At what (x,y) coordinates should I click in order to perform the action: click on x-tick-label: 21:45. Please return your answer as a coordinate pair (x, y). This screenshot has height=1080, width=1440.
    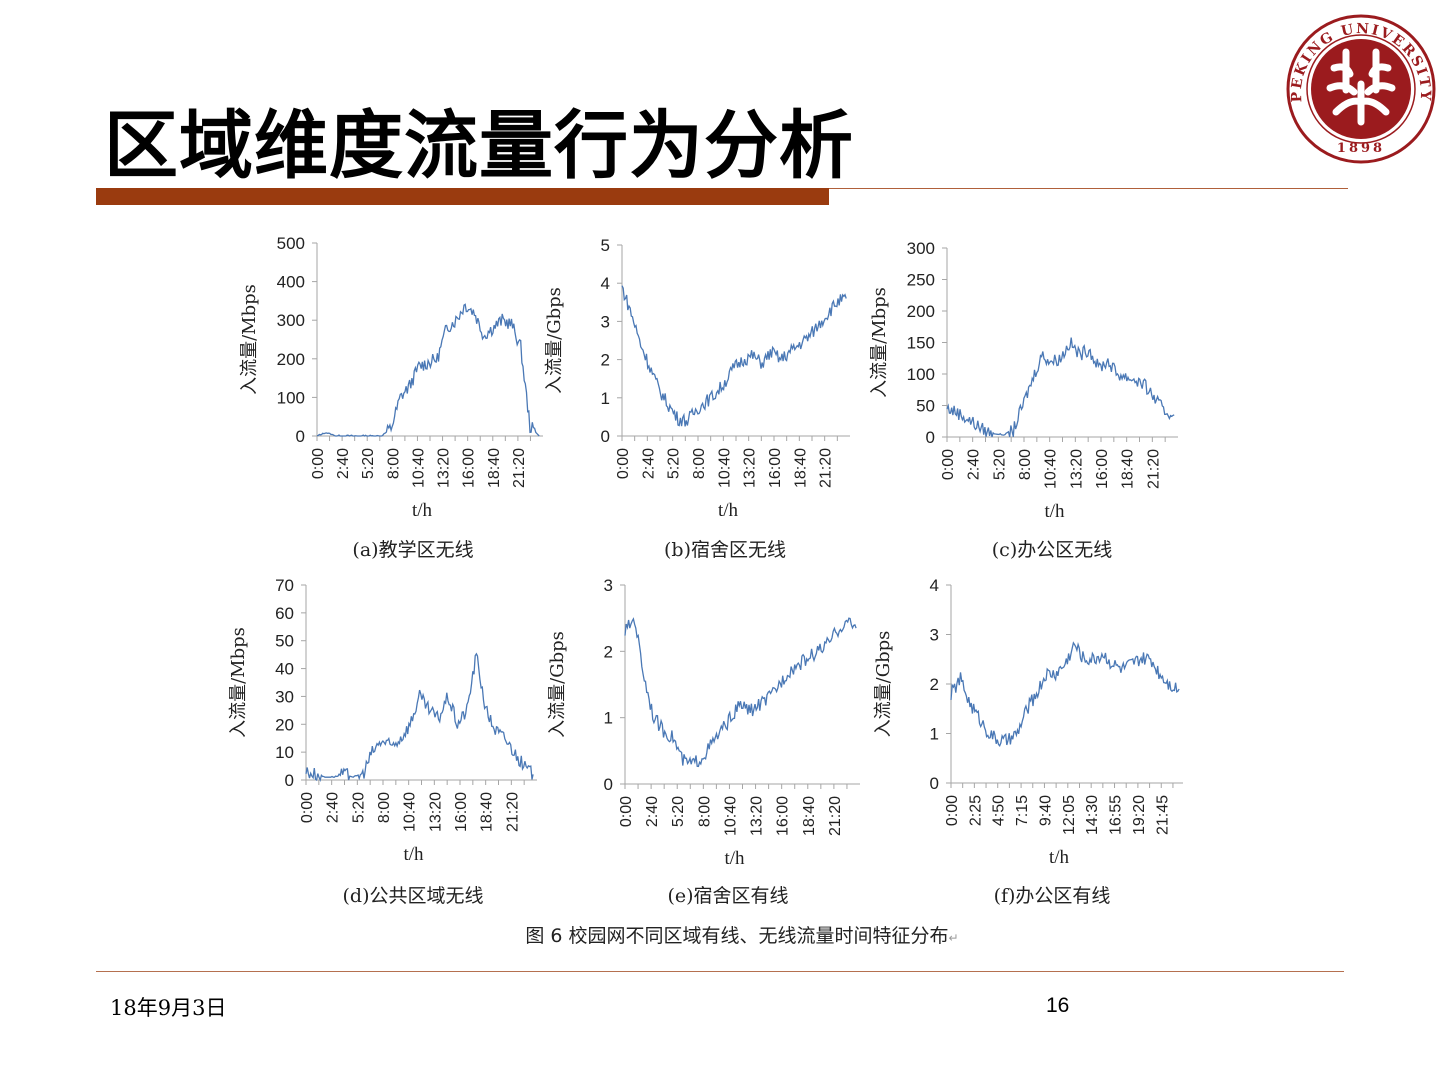
    Looking at the image, I should click on (1162, 815).